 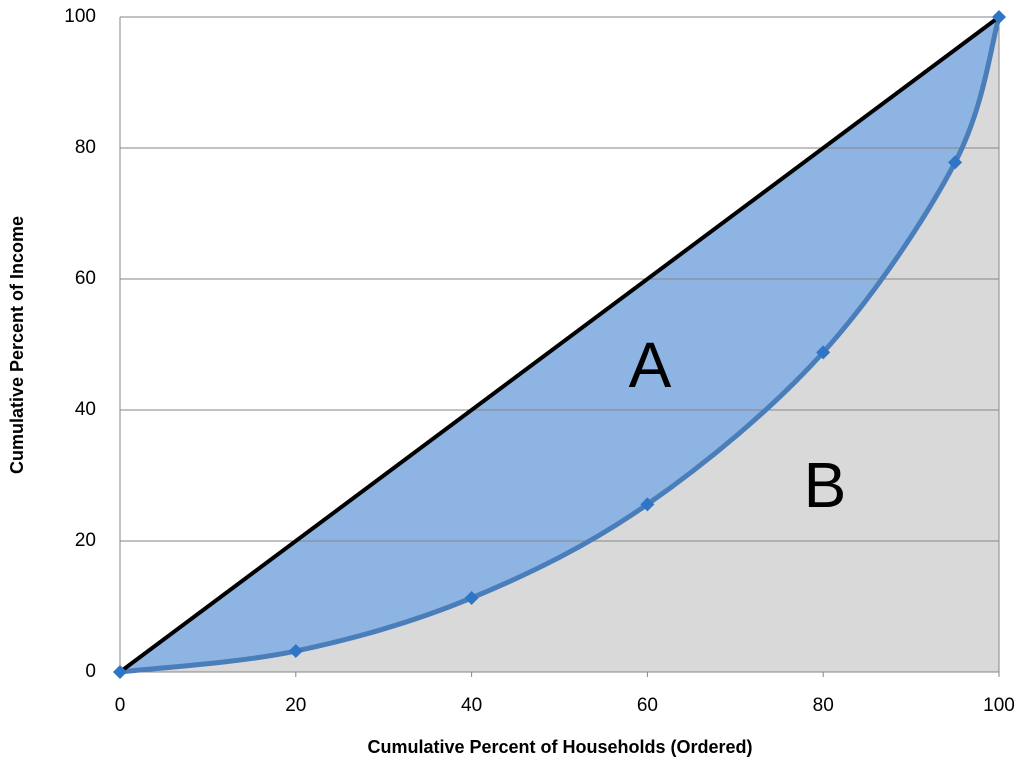 I want to click on y-axis-title: Cumulative Percent of Income, so click(x=17, y=345).